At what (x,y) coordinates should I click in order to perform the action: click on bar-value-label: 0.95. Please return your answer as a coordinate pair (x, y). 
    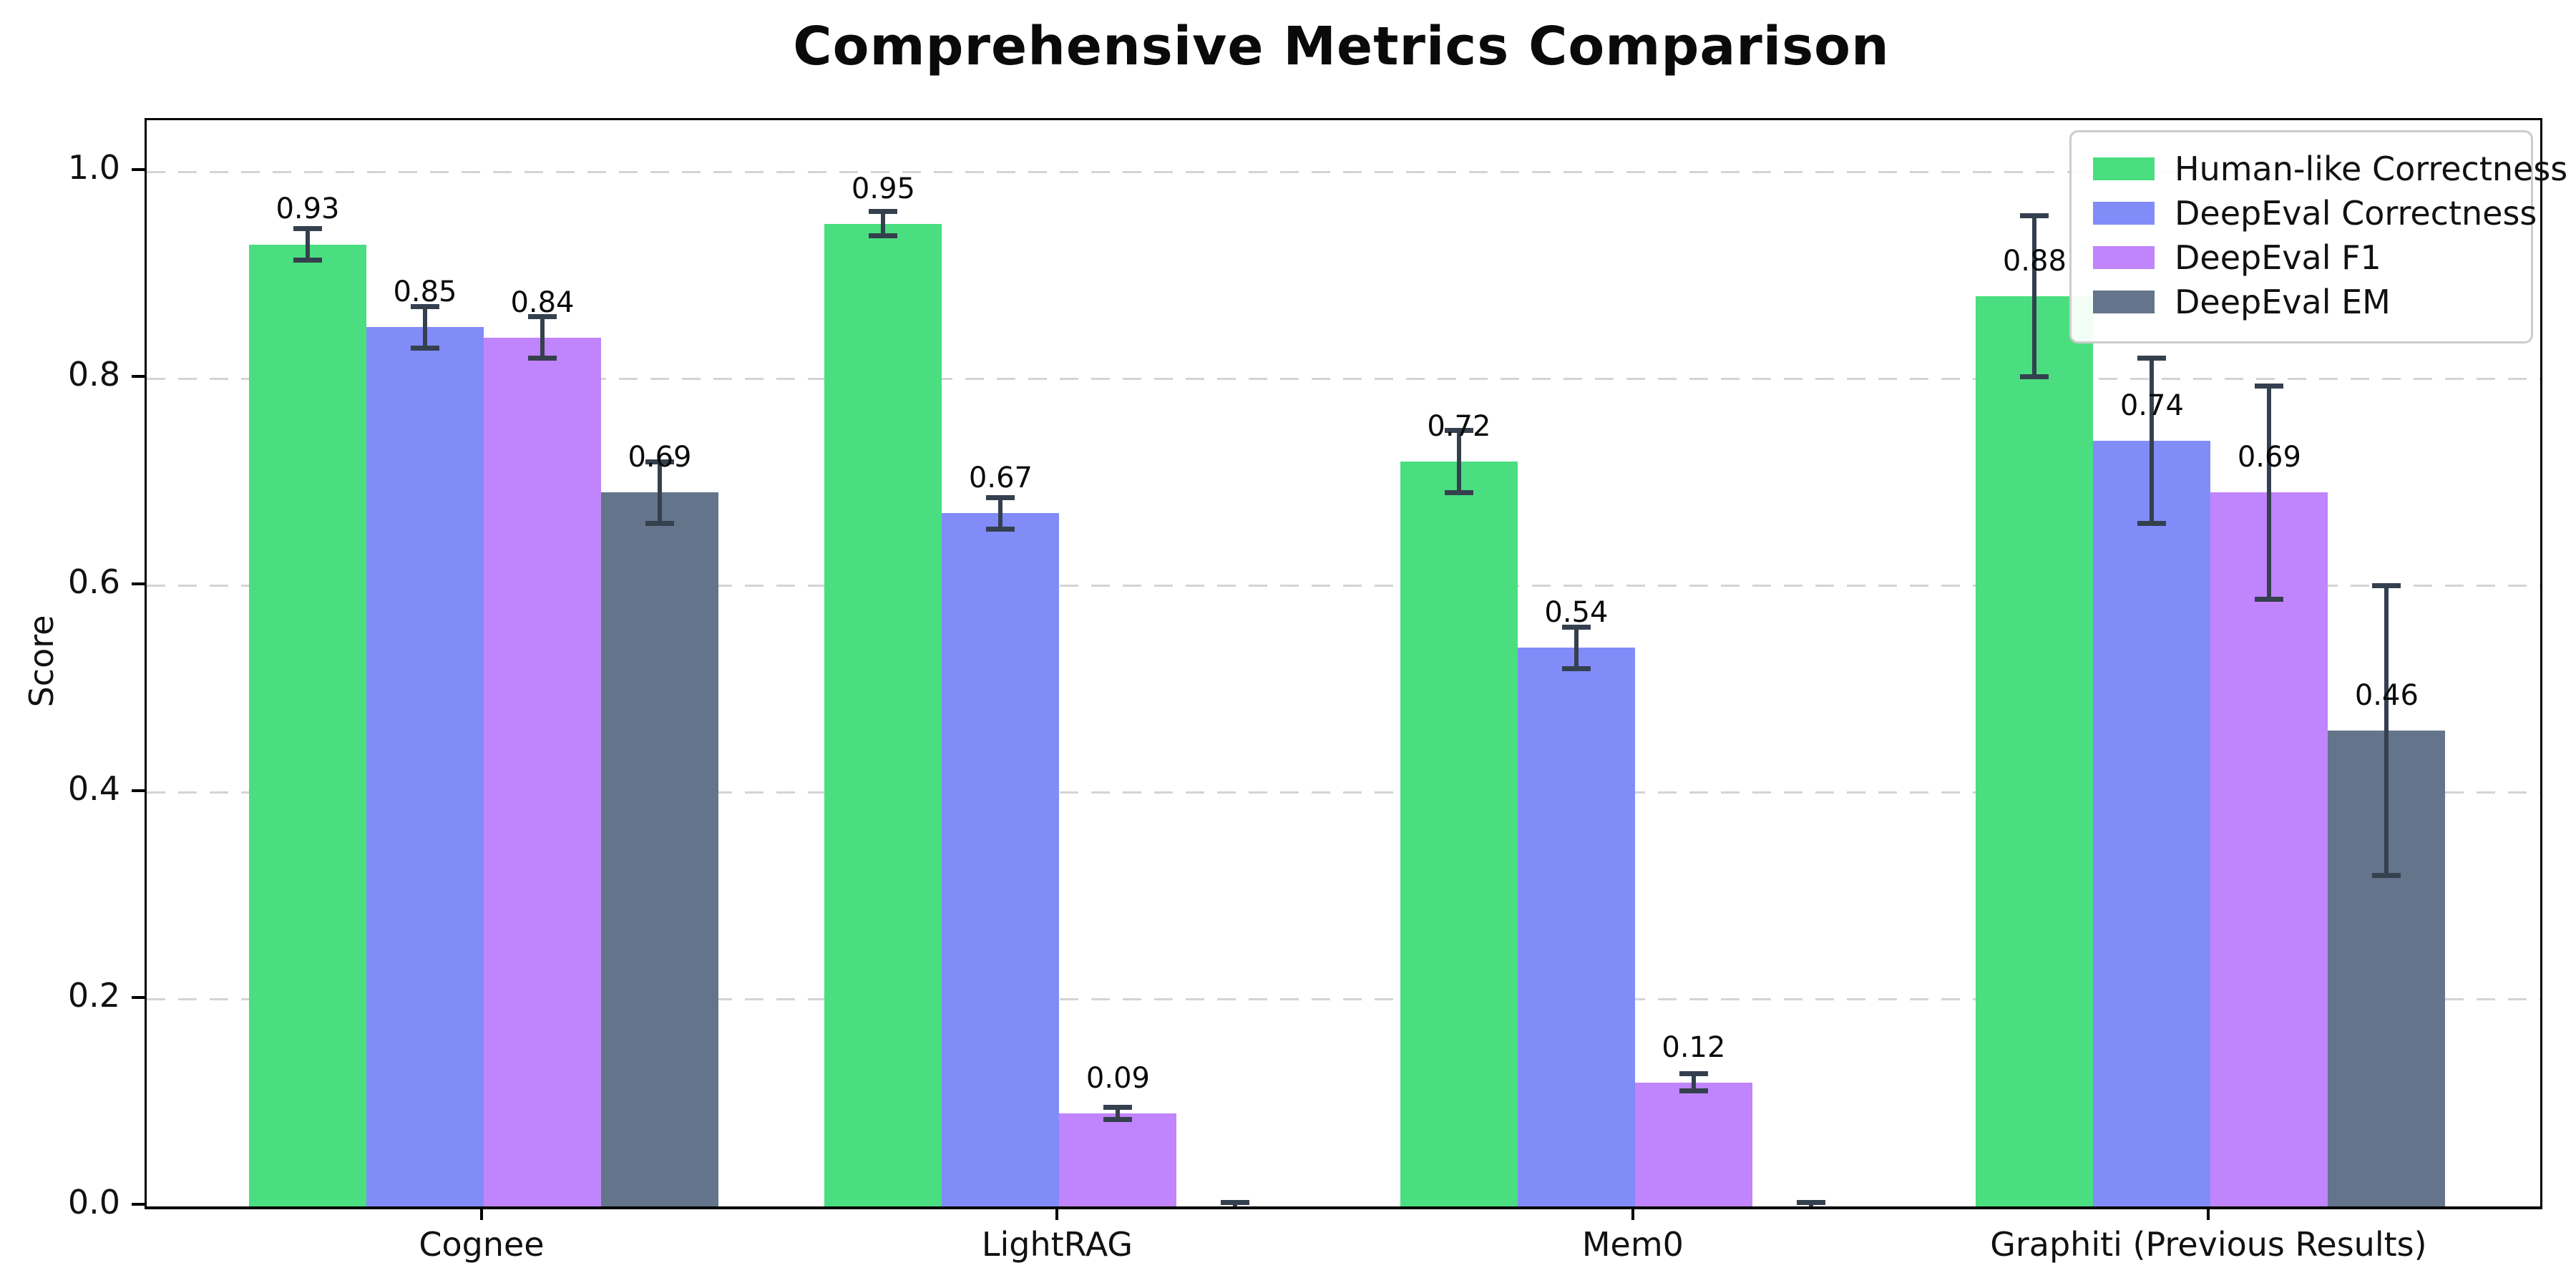
    Looking at the image, I should click on (883, 188).